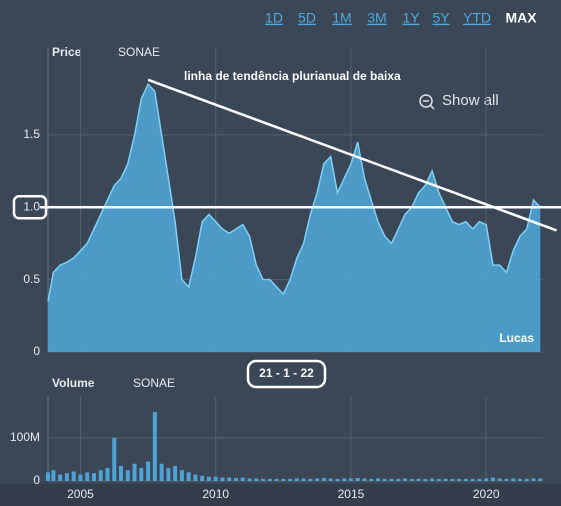 The width and height of the screenshot is (561, 506). I want to click on y-tick-label: 1.5, so click(31, 134).